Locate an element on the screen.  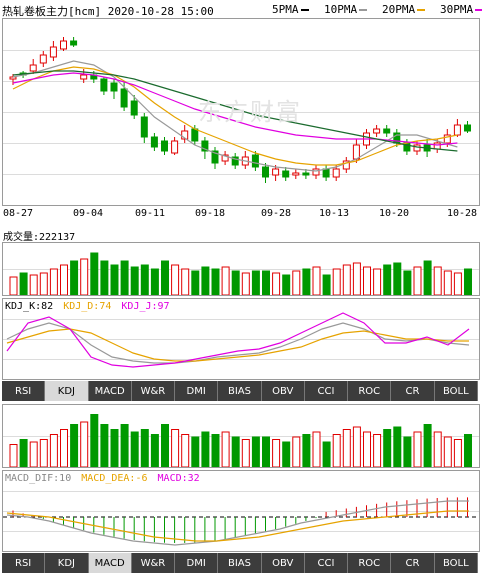
macd-panel: MACD_DIF:10 MACD_DEA:-6 MACD:32 is located at coordinates (241, 511).